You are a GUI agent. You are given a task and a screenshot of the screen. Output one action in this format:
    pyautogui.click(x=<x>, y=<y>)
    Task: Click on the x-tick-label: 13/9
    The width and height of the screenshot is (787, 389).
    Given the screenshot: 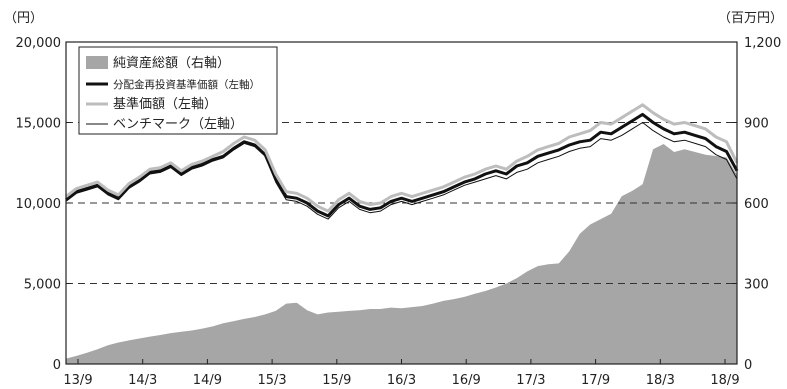 What is the action you would take?
    pyautogui.click(x=77, y=380)
    